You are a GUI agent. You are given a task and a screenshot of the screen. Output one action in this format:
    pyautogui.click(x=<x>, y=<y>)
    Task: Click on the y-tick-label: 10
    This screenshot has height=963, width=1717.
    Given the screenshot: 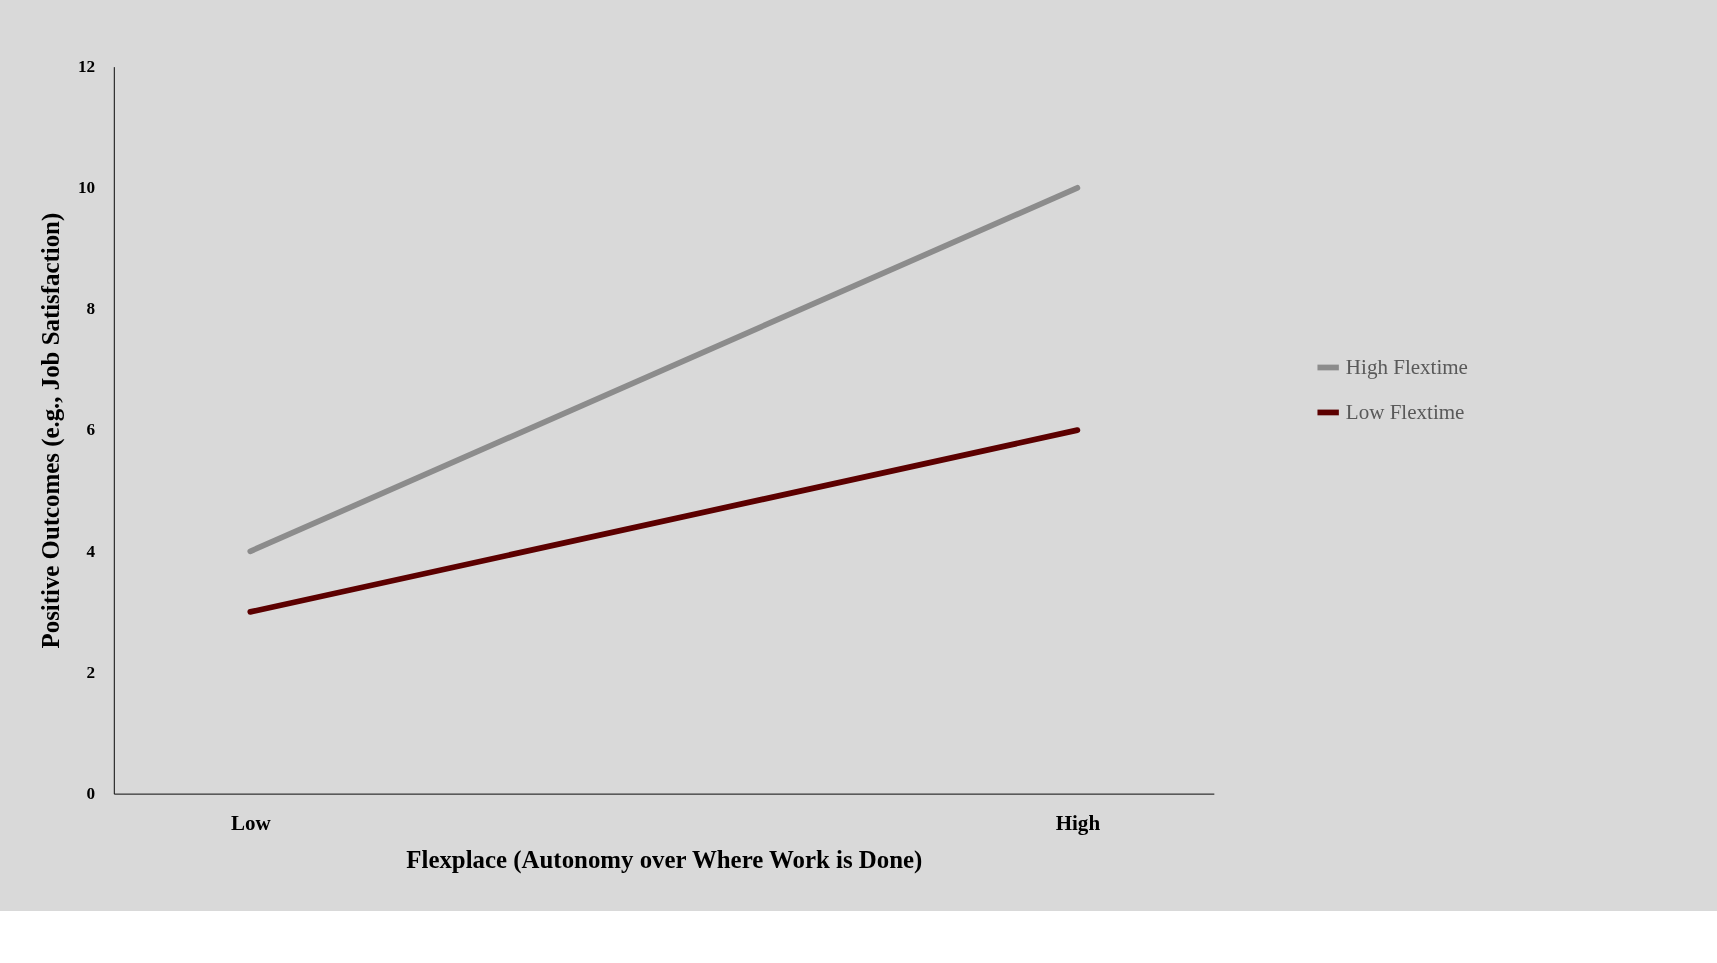 What is the action you would take?
    pyautogui.click(x=86, y=188)
    